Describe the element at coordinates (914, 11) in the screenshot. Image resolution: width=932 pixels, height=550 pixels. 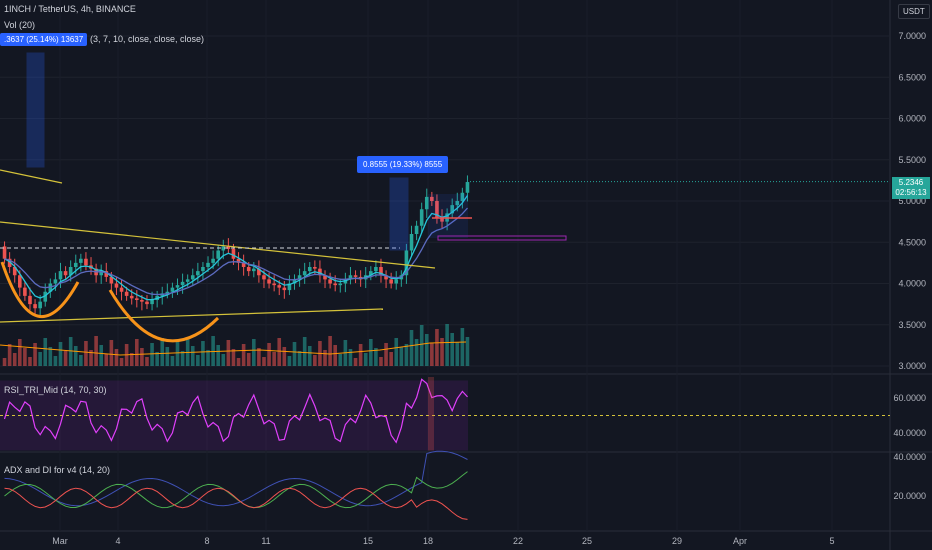
I see `currency-button: USDT` at that location.